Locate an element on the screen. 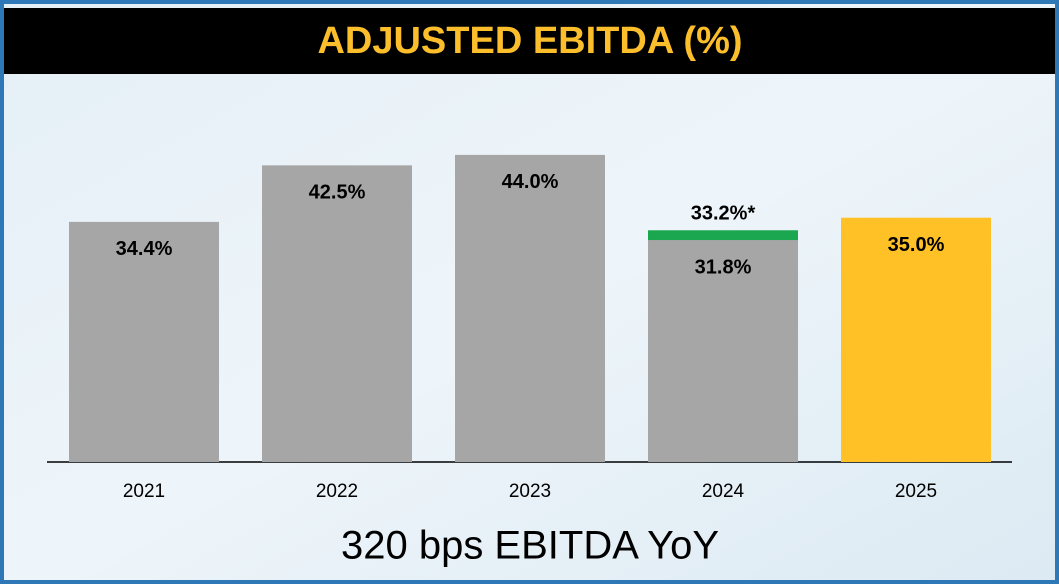  x-tick-label: 2022 is located at coordinates (337, 491).